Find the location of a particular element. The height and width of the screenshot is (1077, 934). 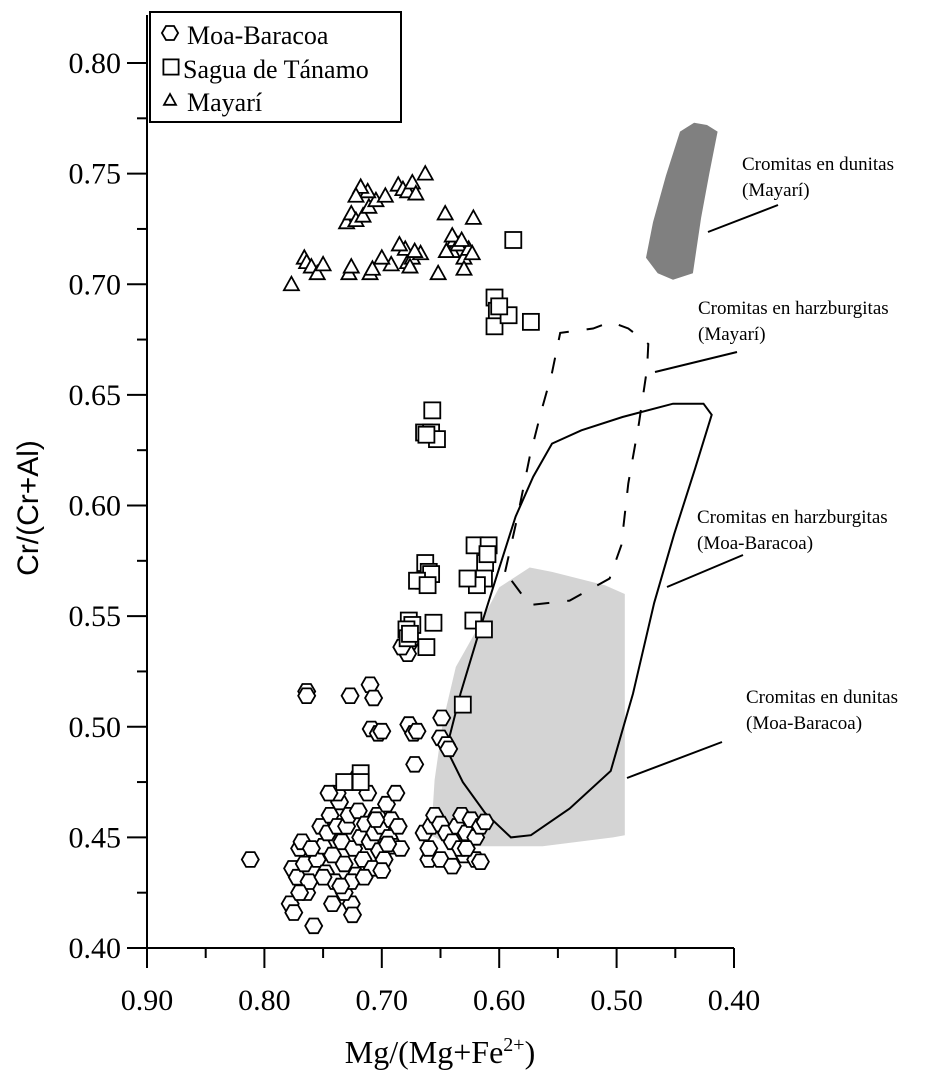

region-cromitas-en-harzburgitas-mayar is located at coordinates (577, 463).